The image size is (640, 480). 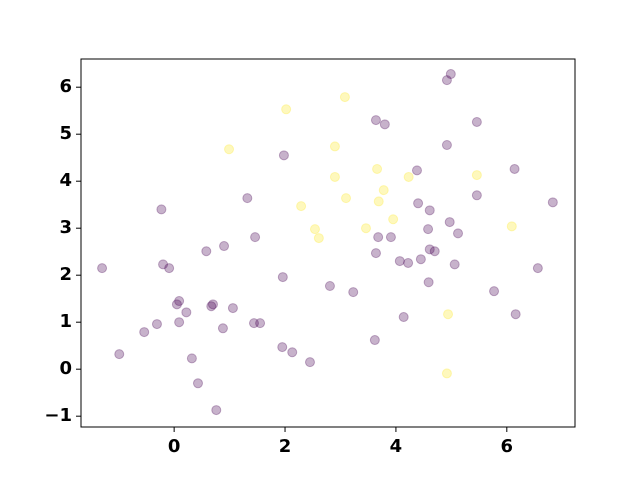 What do you see at coordinates (65, 180) in the screenshot?
I see `y-tick-label: 4` at bounding box center [65, 180].